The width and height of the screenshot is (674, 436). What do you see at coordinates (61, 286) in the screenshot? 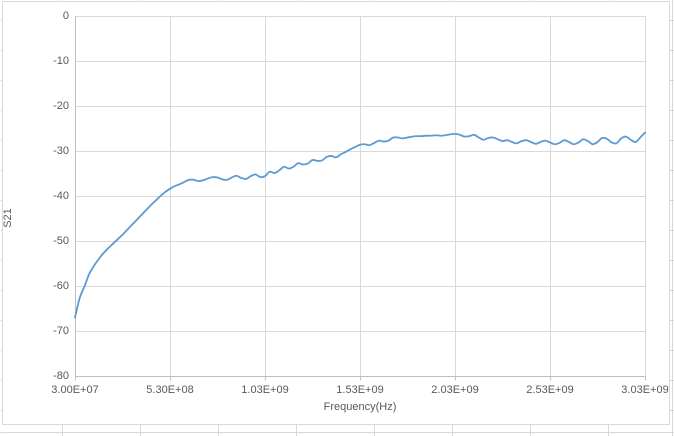
I see `y-tick-label: -60` at bounding box center [61, 286].